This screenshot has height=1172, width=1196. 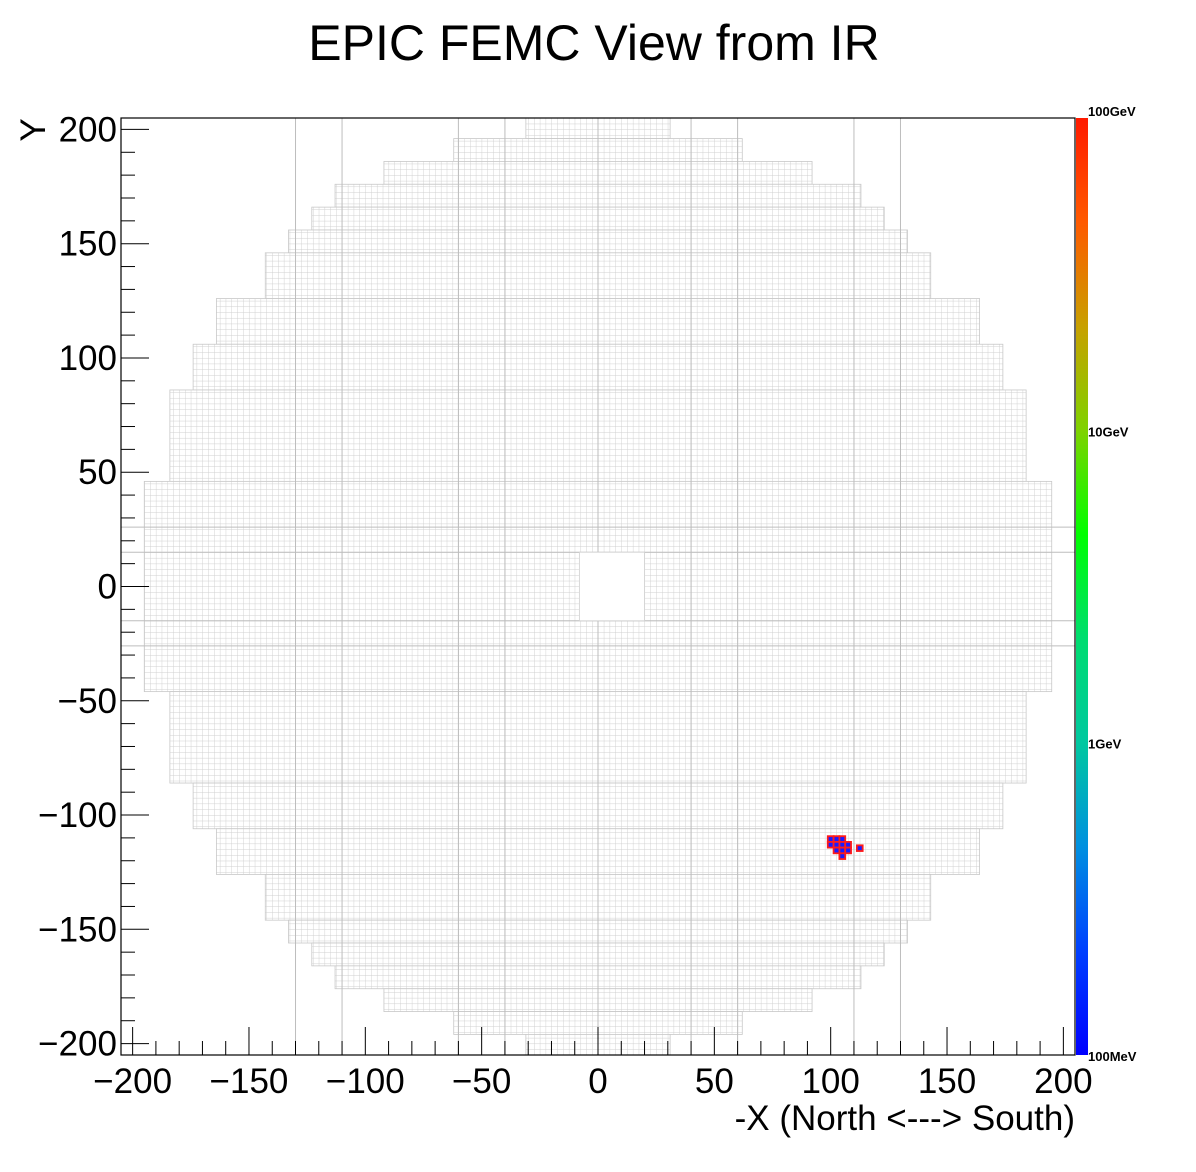 What do you see at coordinates (77, 1044) in the screenshot?
I see `y-tick-label: −200` at bounding box center [77, 1044].